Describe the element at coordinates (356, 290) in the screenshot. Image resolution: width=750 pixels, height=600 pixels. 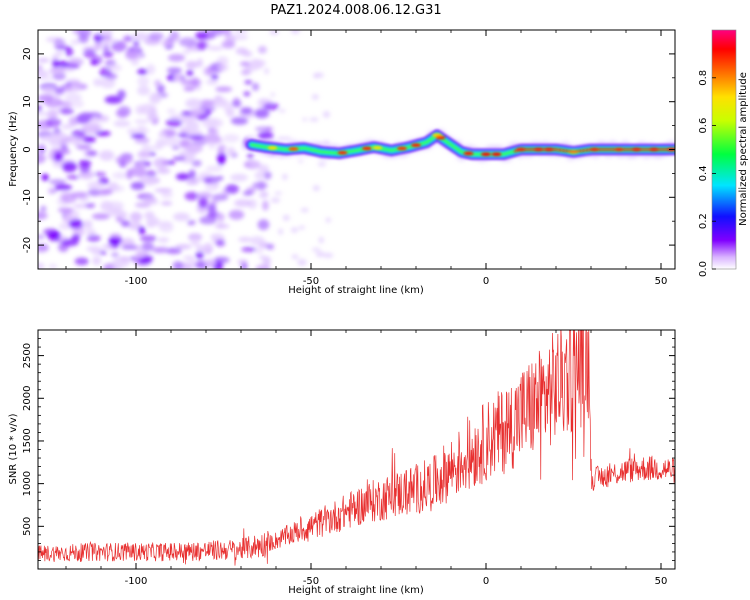
I see `spectrogram-xlabel: Height of straight line (km)` at that location.